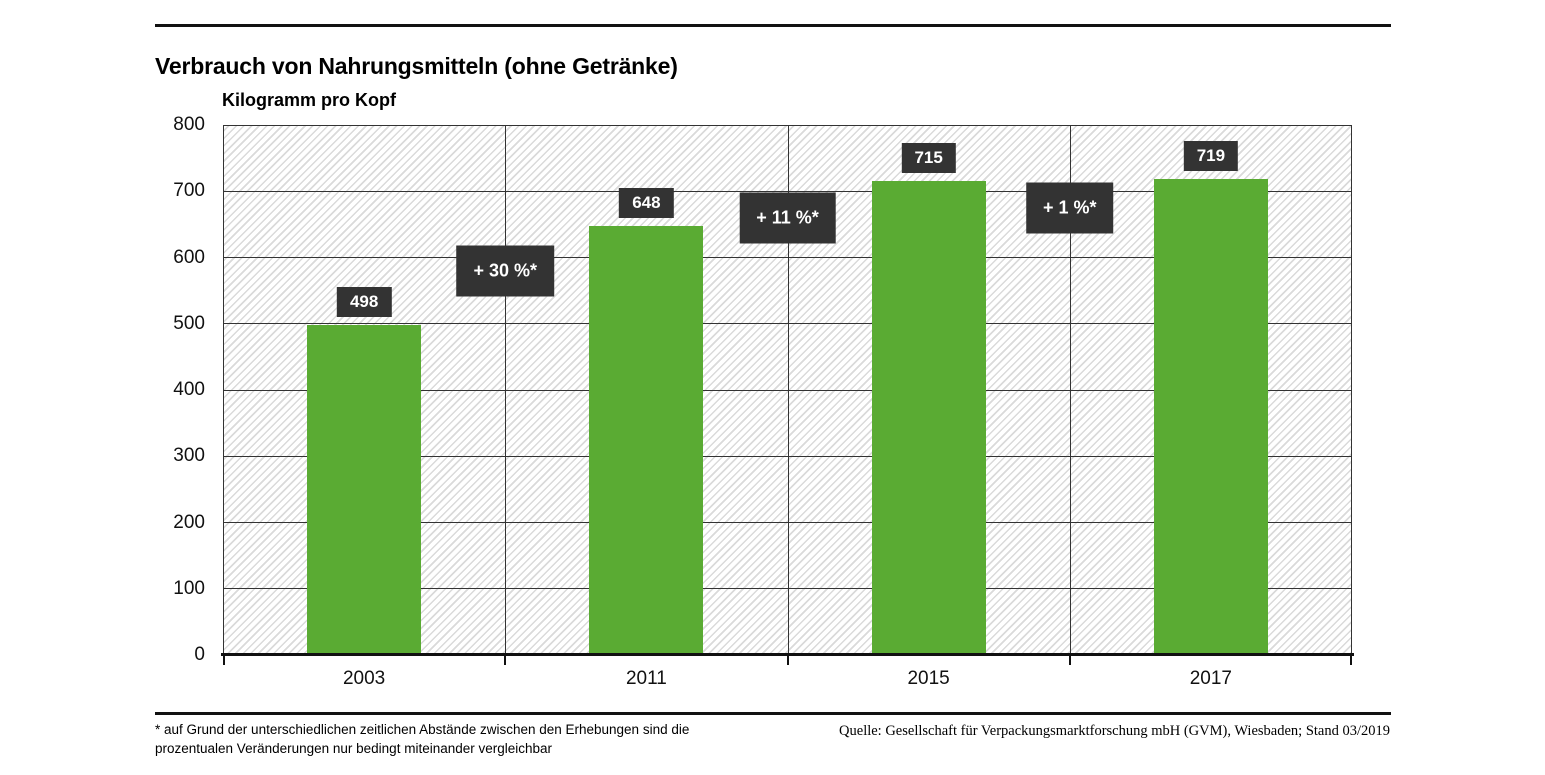 The height and width of the screenshot is (775, 1545). I want to click on x-axis-line, so click(787, 654).